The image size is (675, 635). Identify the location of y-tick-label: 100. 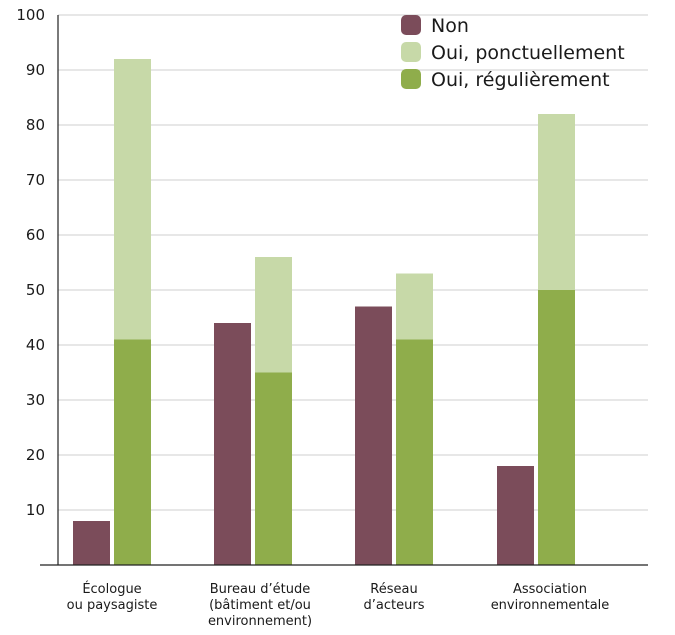
(30, 15).